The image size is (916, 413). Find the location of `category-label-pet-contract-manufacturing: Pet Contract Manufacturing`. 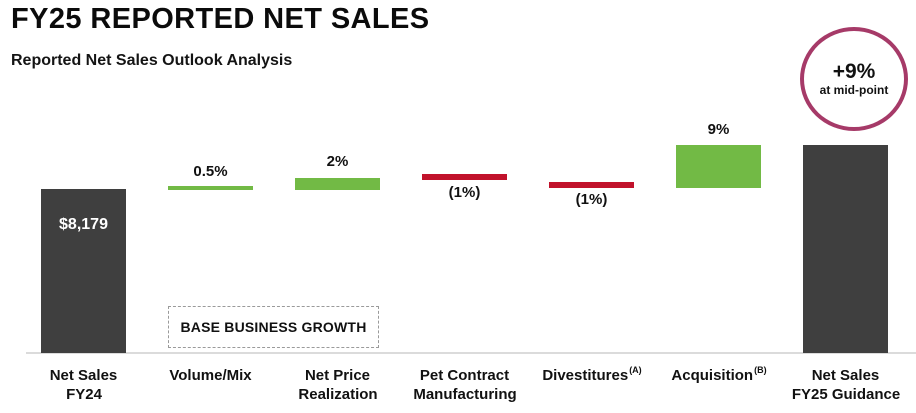

category-label-pet-contract-manufacturing: Pet Contract Manufacturing is located at coordinates (465, 383).